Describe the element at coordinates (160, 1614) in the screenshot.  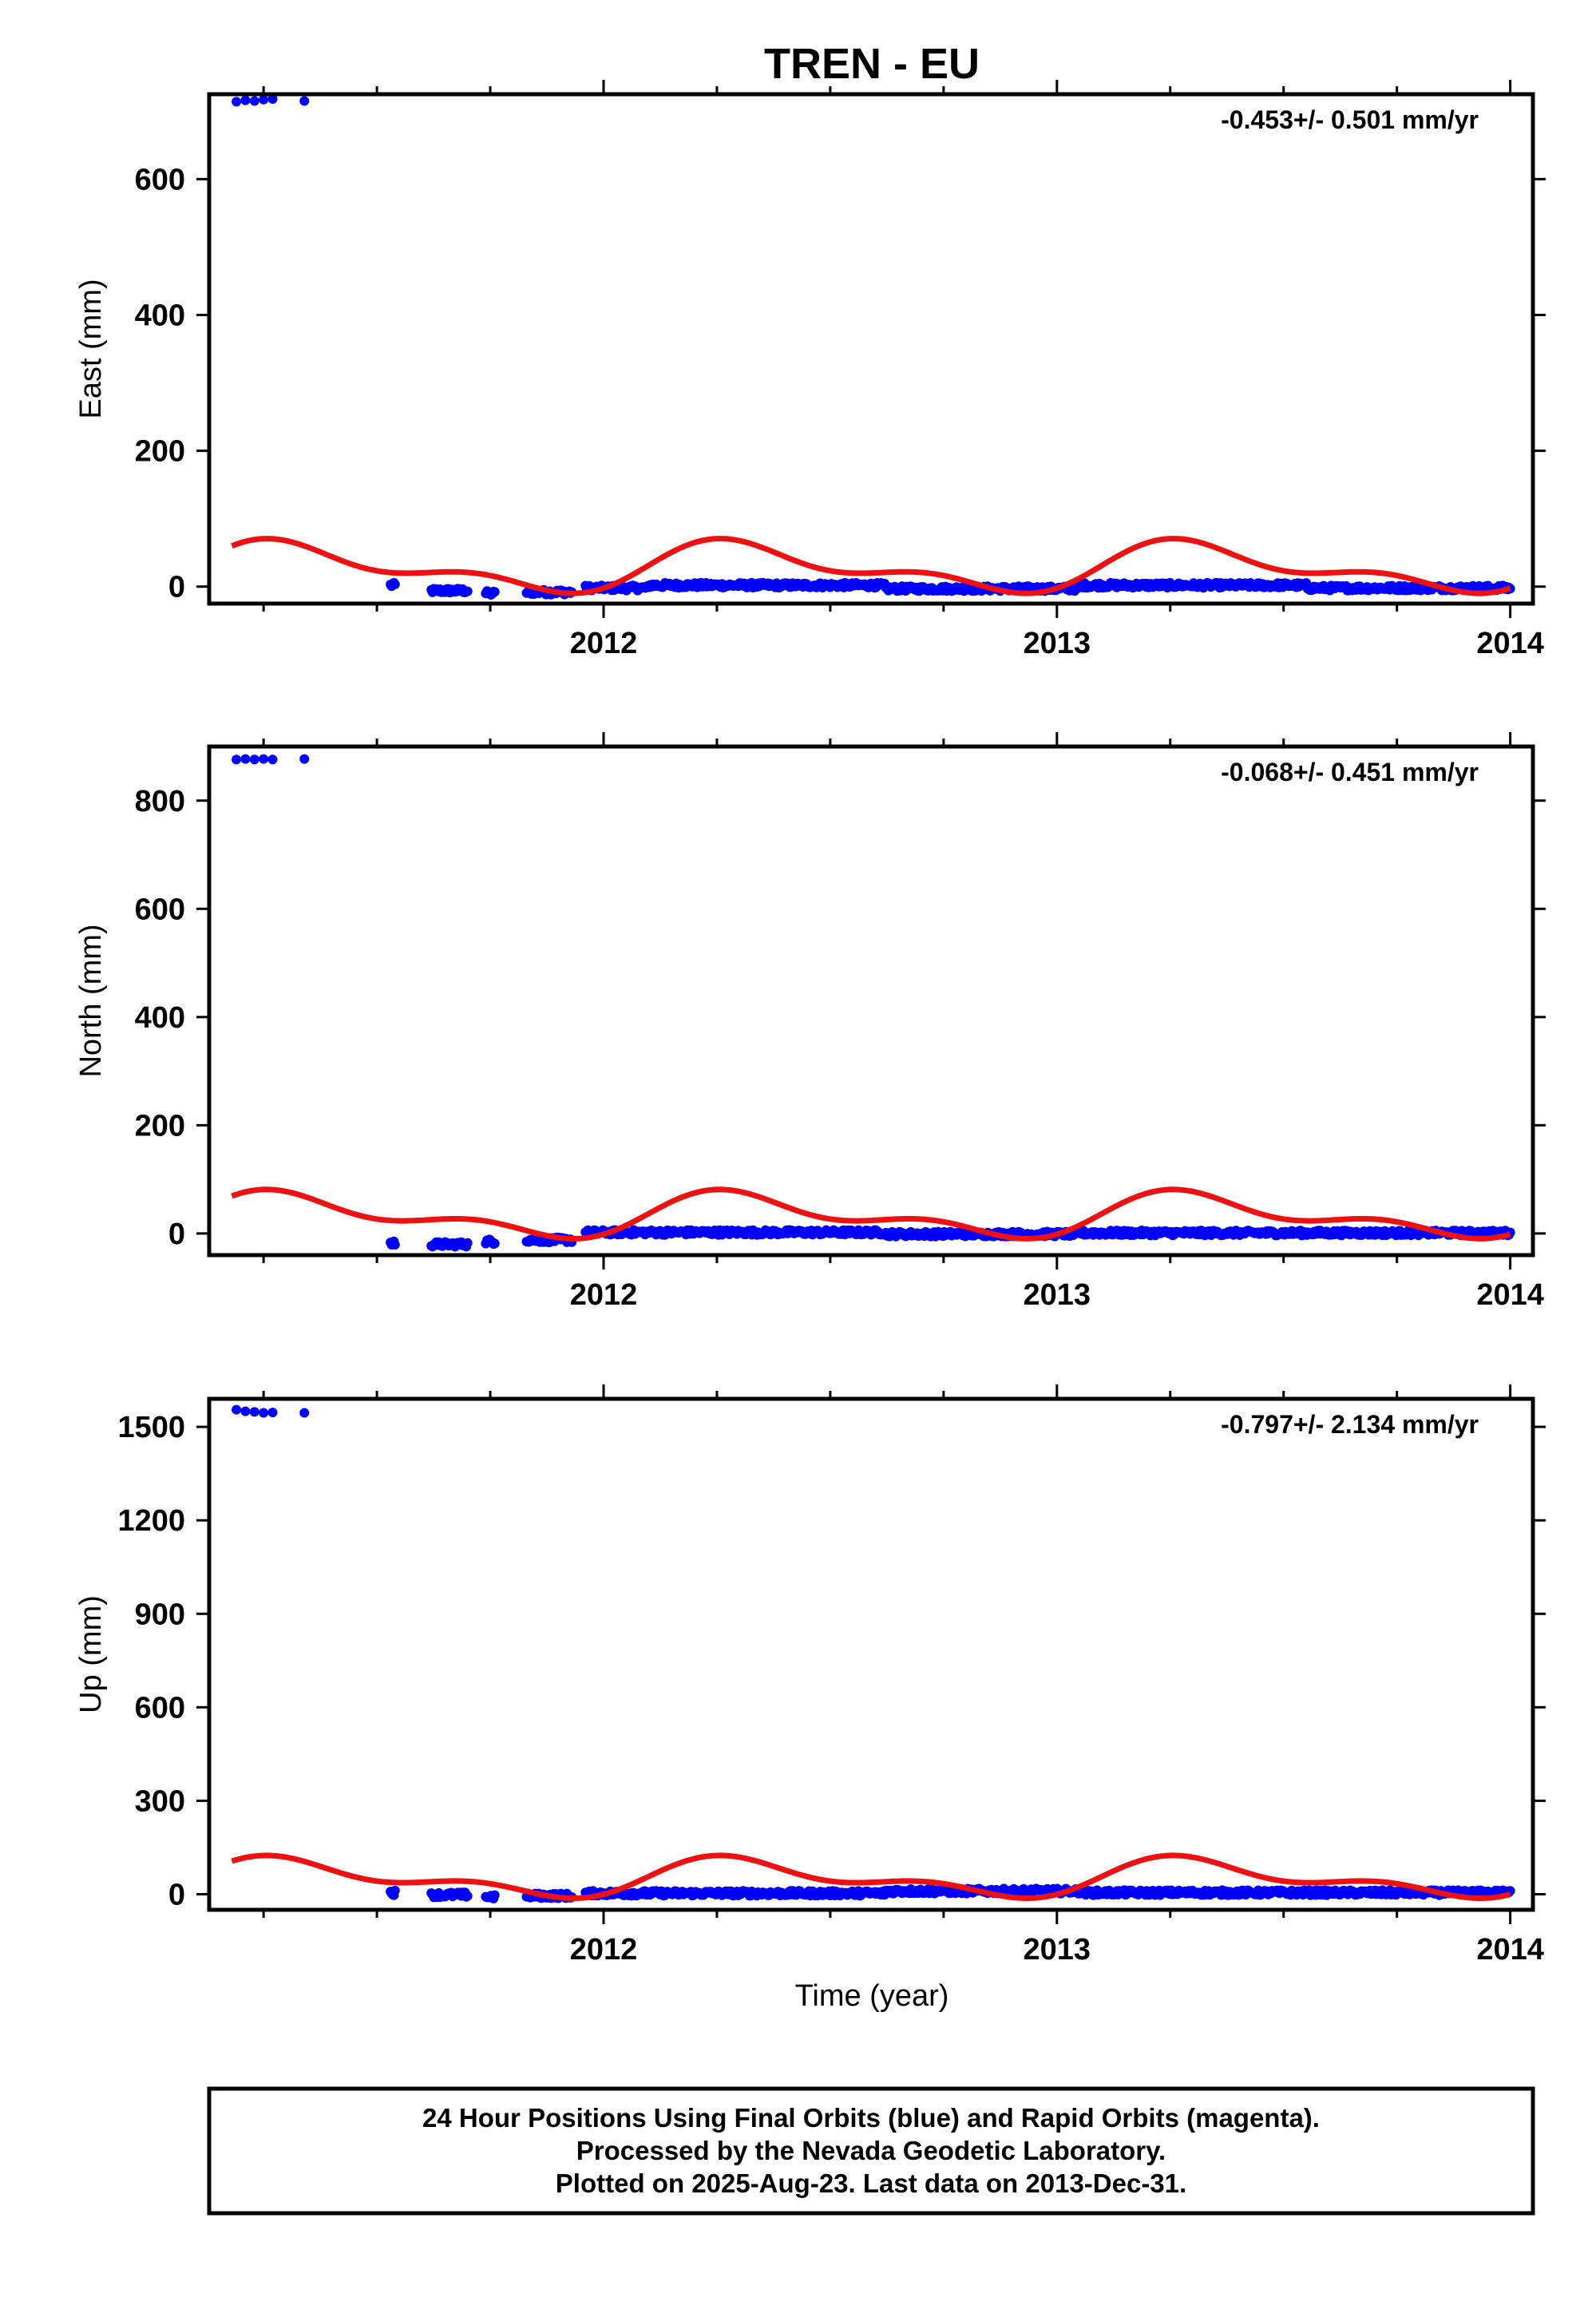
I see `y-tick-label: 900` at that location.